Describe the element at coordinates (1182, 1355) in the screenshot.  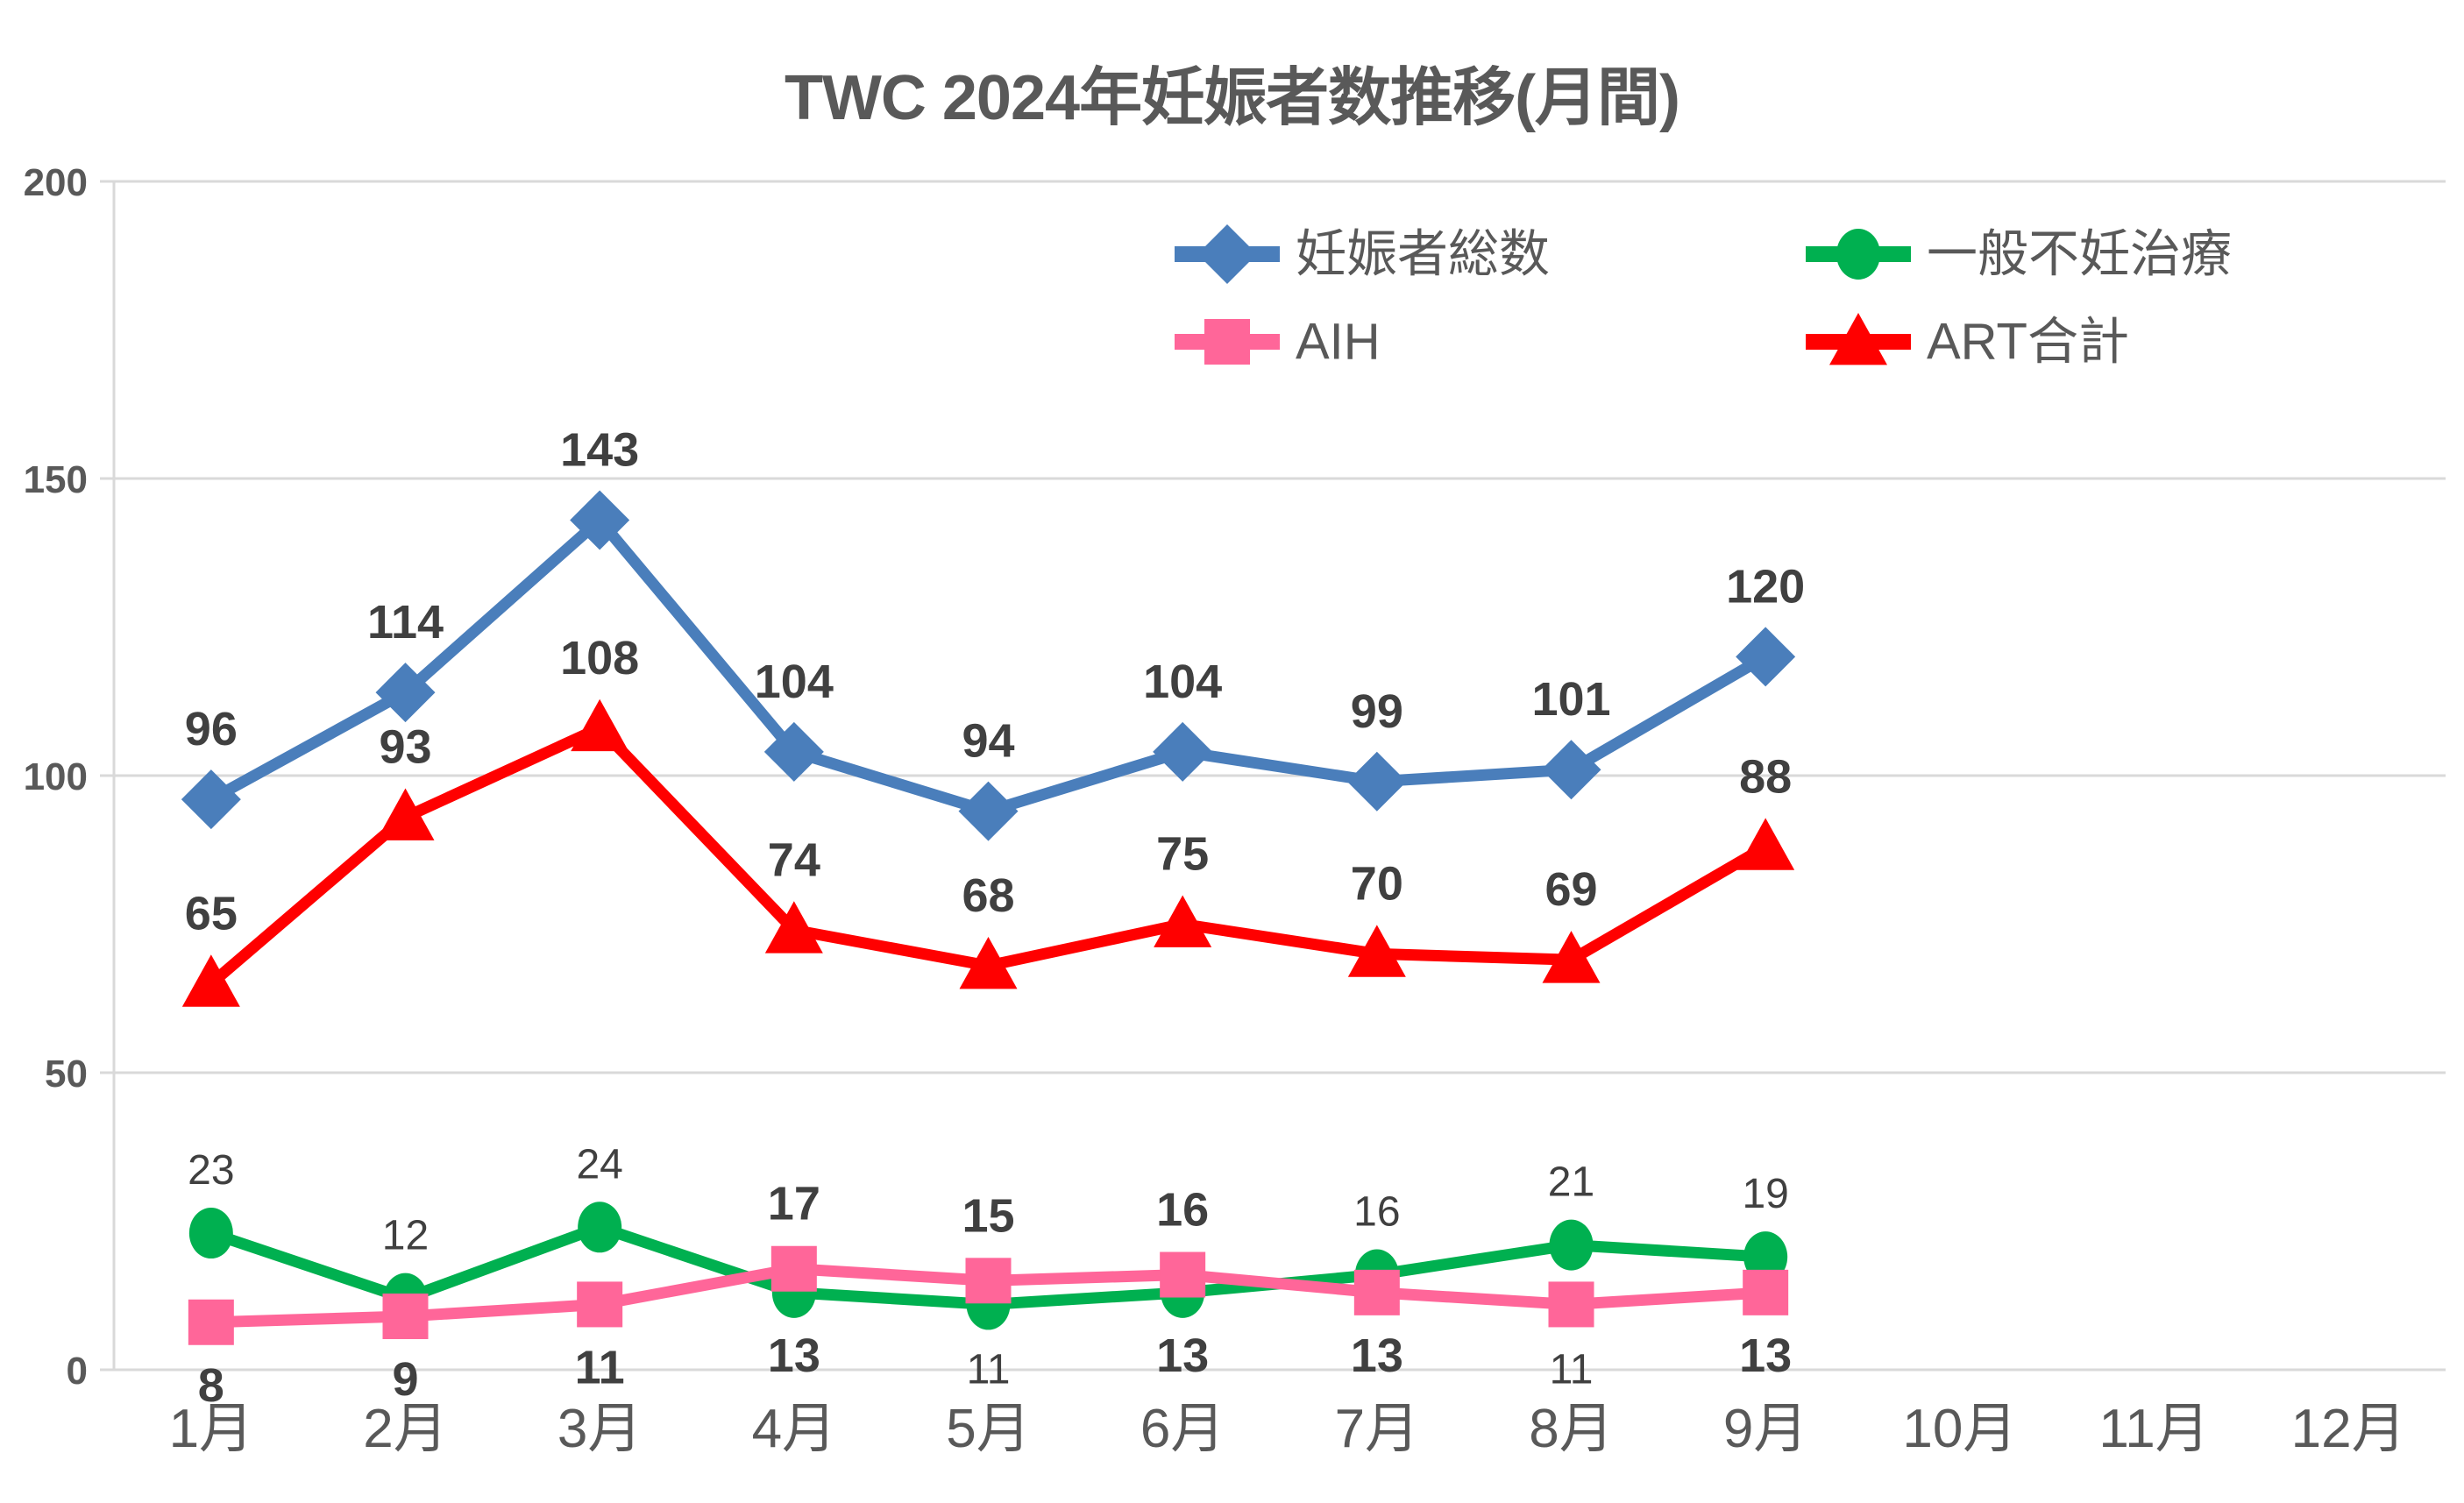
I see `data-label-一般不妊治療-6: 13` at that location.